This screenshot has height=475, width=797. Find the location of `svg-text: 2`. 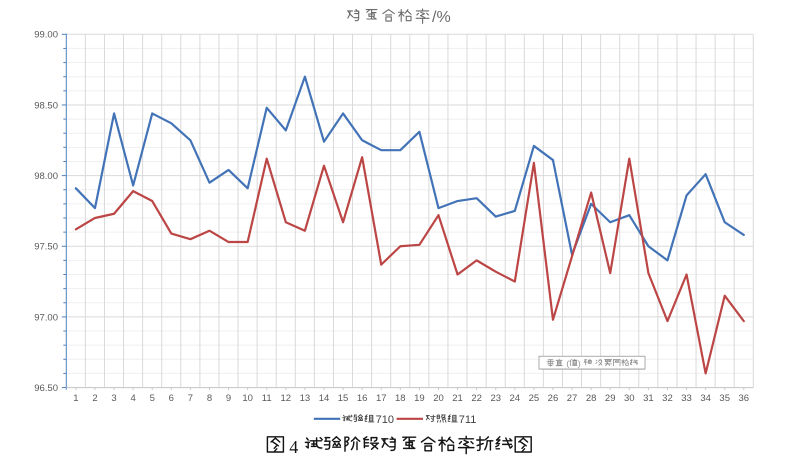

svg-text: 2 is located at coordinates (94, 398).